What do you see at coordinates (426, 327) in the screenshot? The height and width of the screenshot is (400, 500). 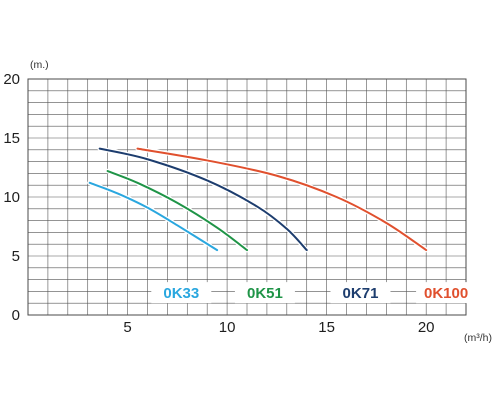 I see `x-tick-label: 20` at bounding box center [426, 327].